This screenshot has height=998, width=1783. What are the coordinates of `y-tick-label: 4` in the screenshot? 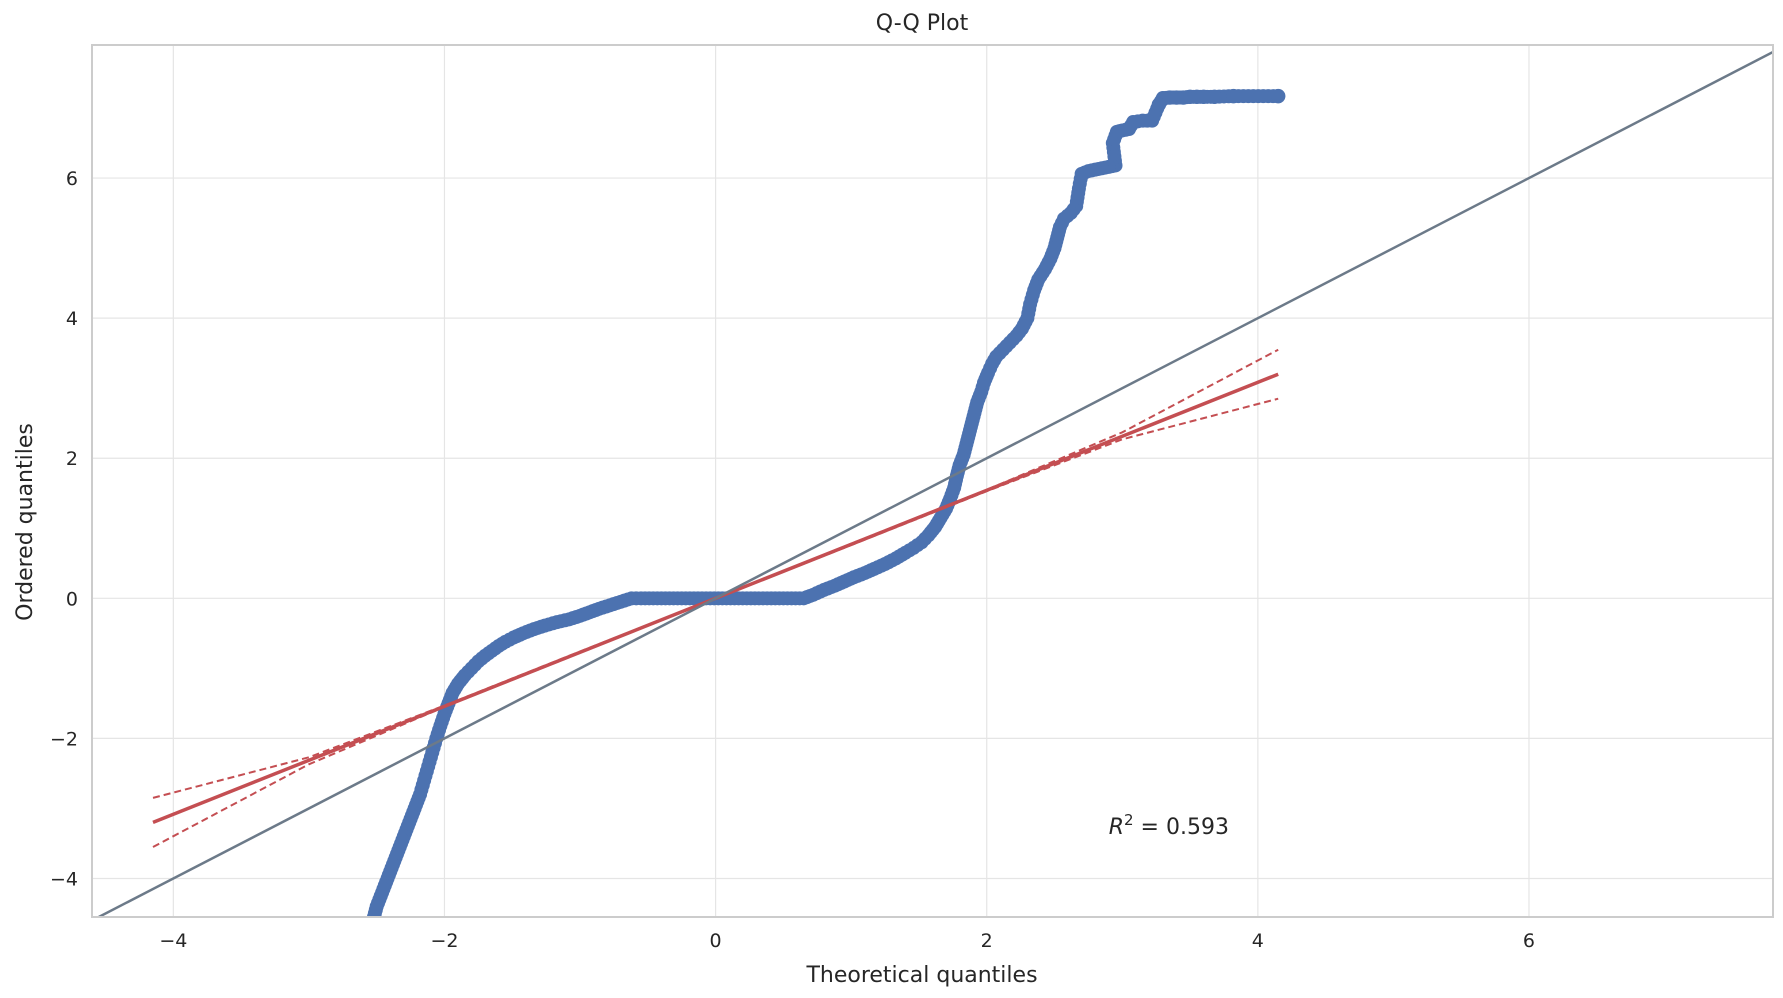 It's located at (72, 319).